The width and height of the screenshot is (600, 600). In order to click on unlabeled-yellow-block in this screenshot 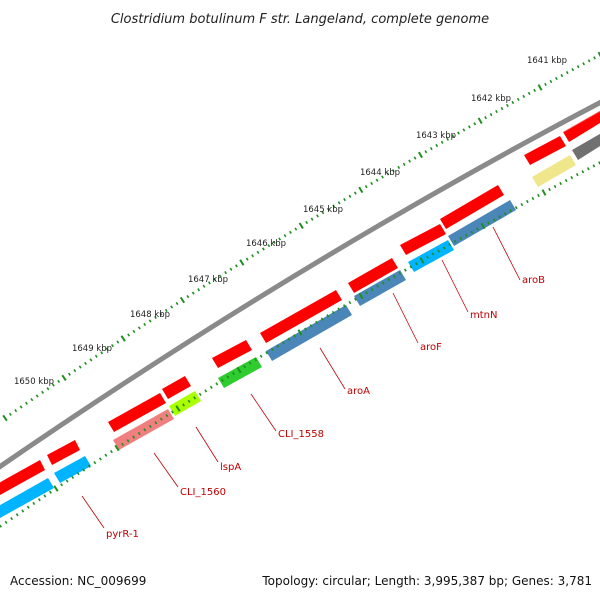, I will do `click(554, 171)`.